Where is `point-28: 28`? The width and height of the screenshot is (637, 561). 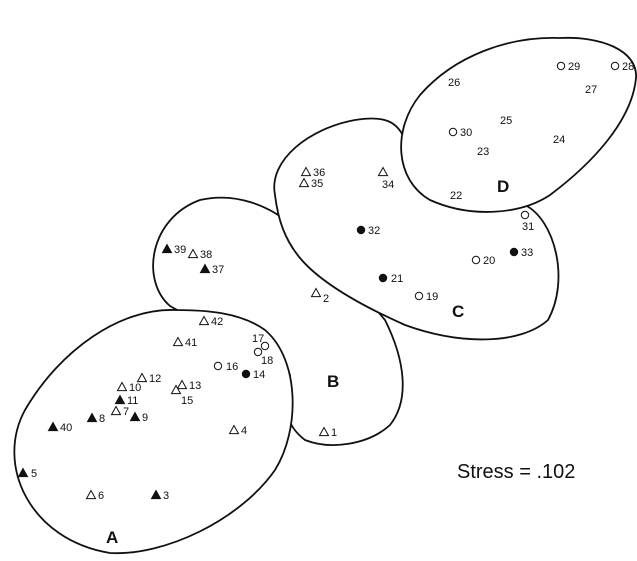 point-28: 28 is located at coordinates (622, 67).